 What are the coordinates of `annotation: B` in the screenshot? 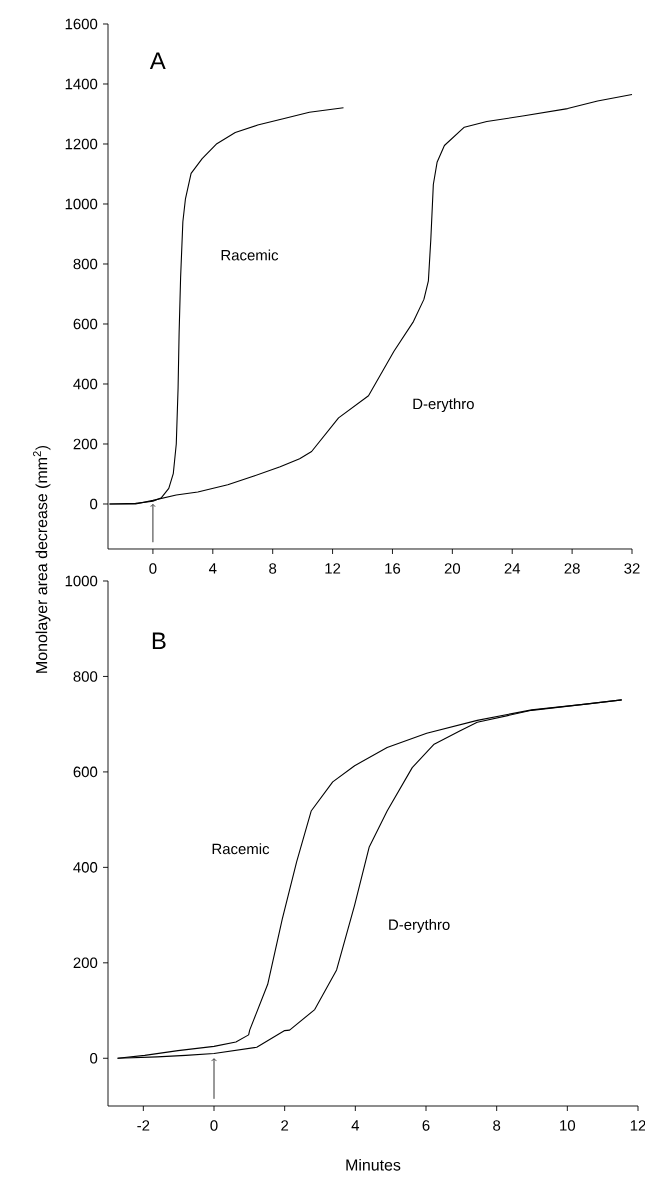 It's located at (159, 641).